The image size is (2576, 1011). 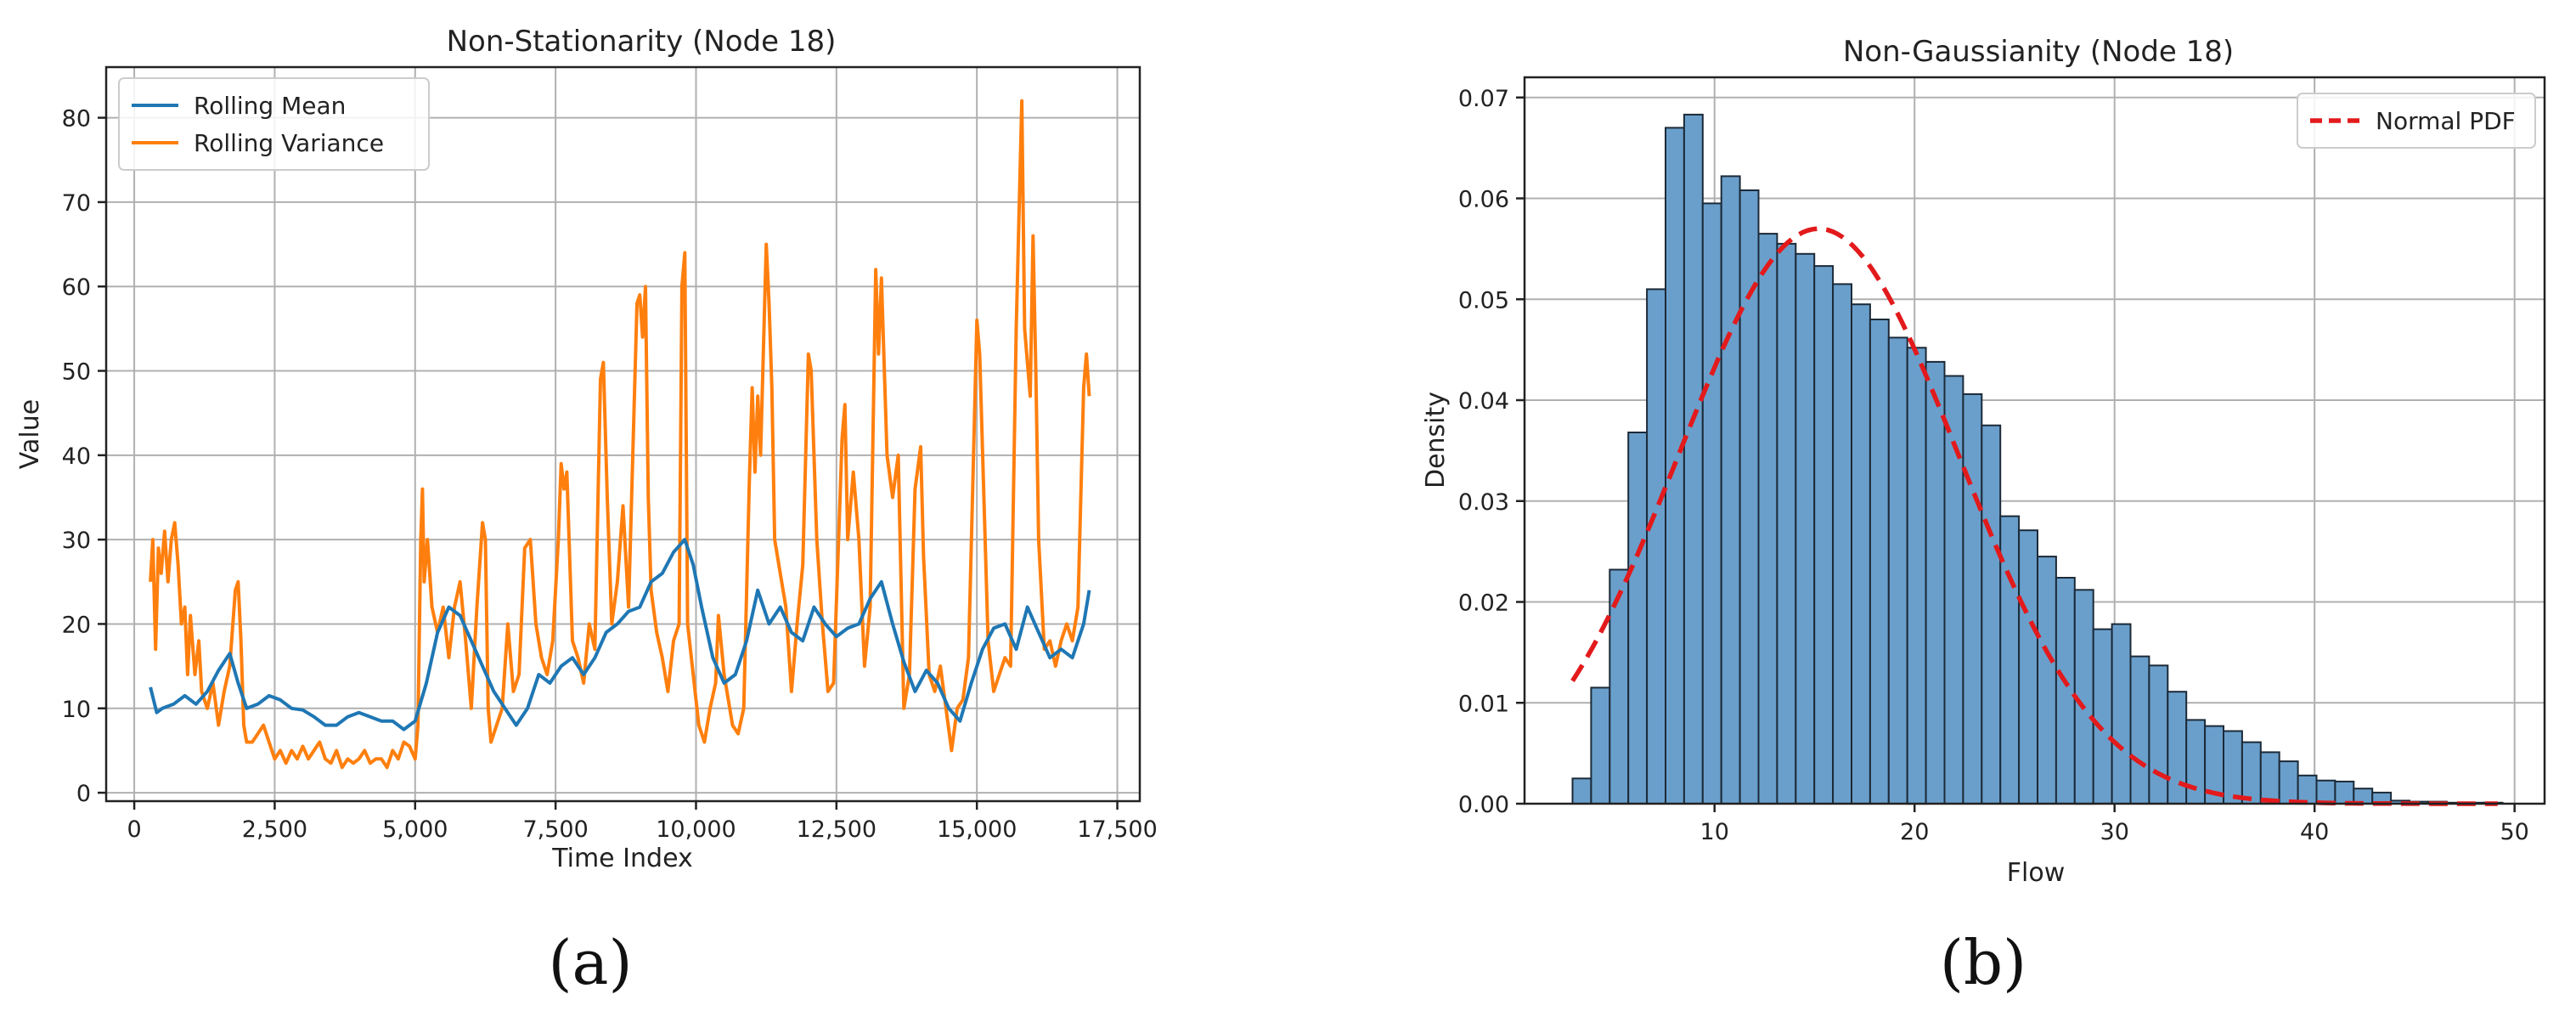 What do you see at coordinates (76, 203) in the screenshot?
I see `chart-a-ytick-label: 70` at bounding box center [76, 203].